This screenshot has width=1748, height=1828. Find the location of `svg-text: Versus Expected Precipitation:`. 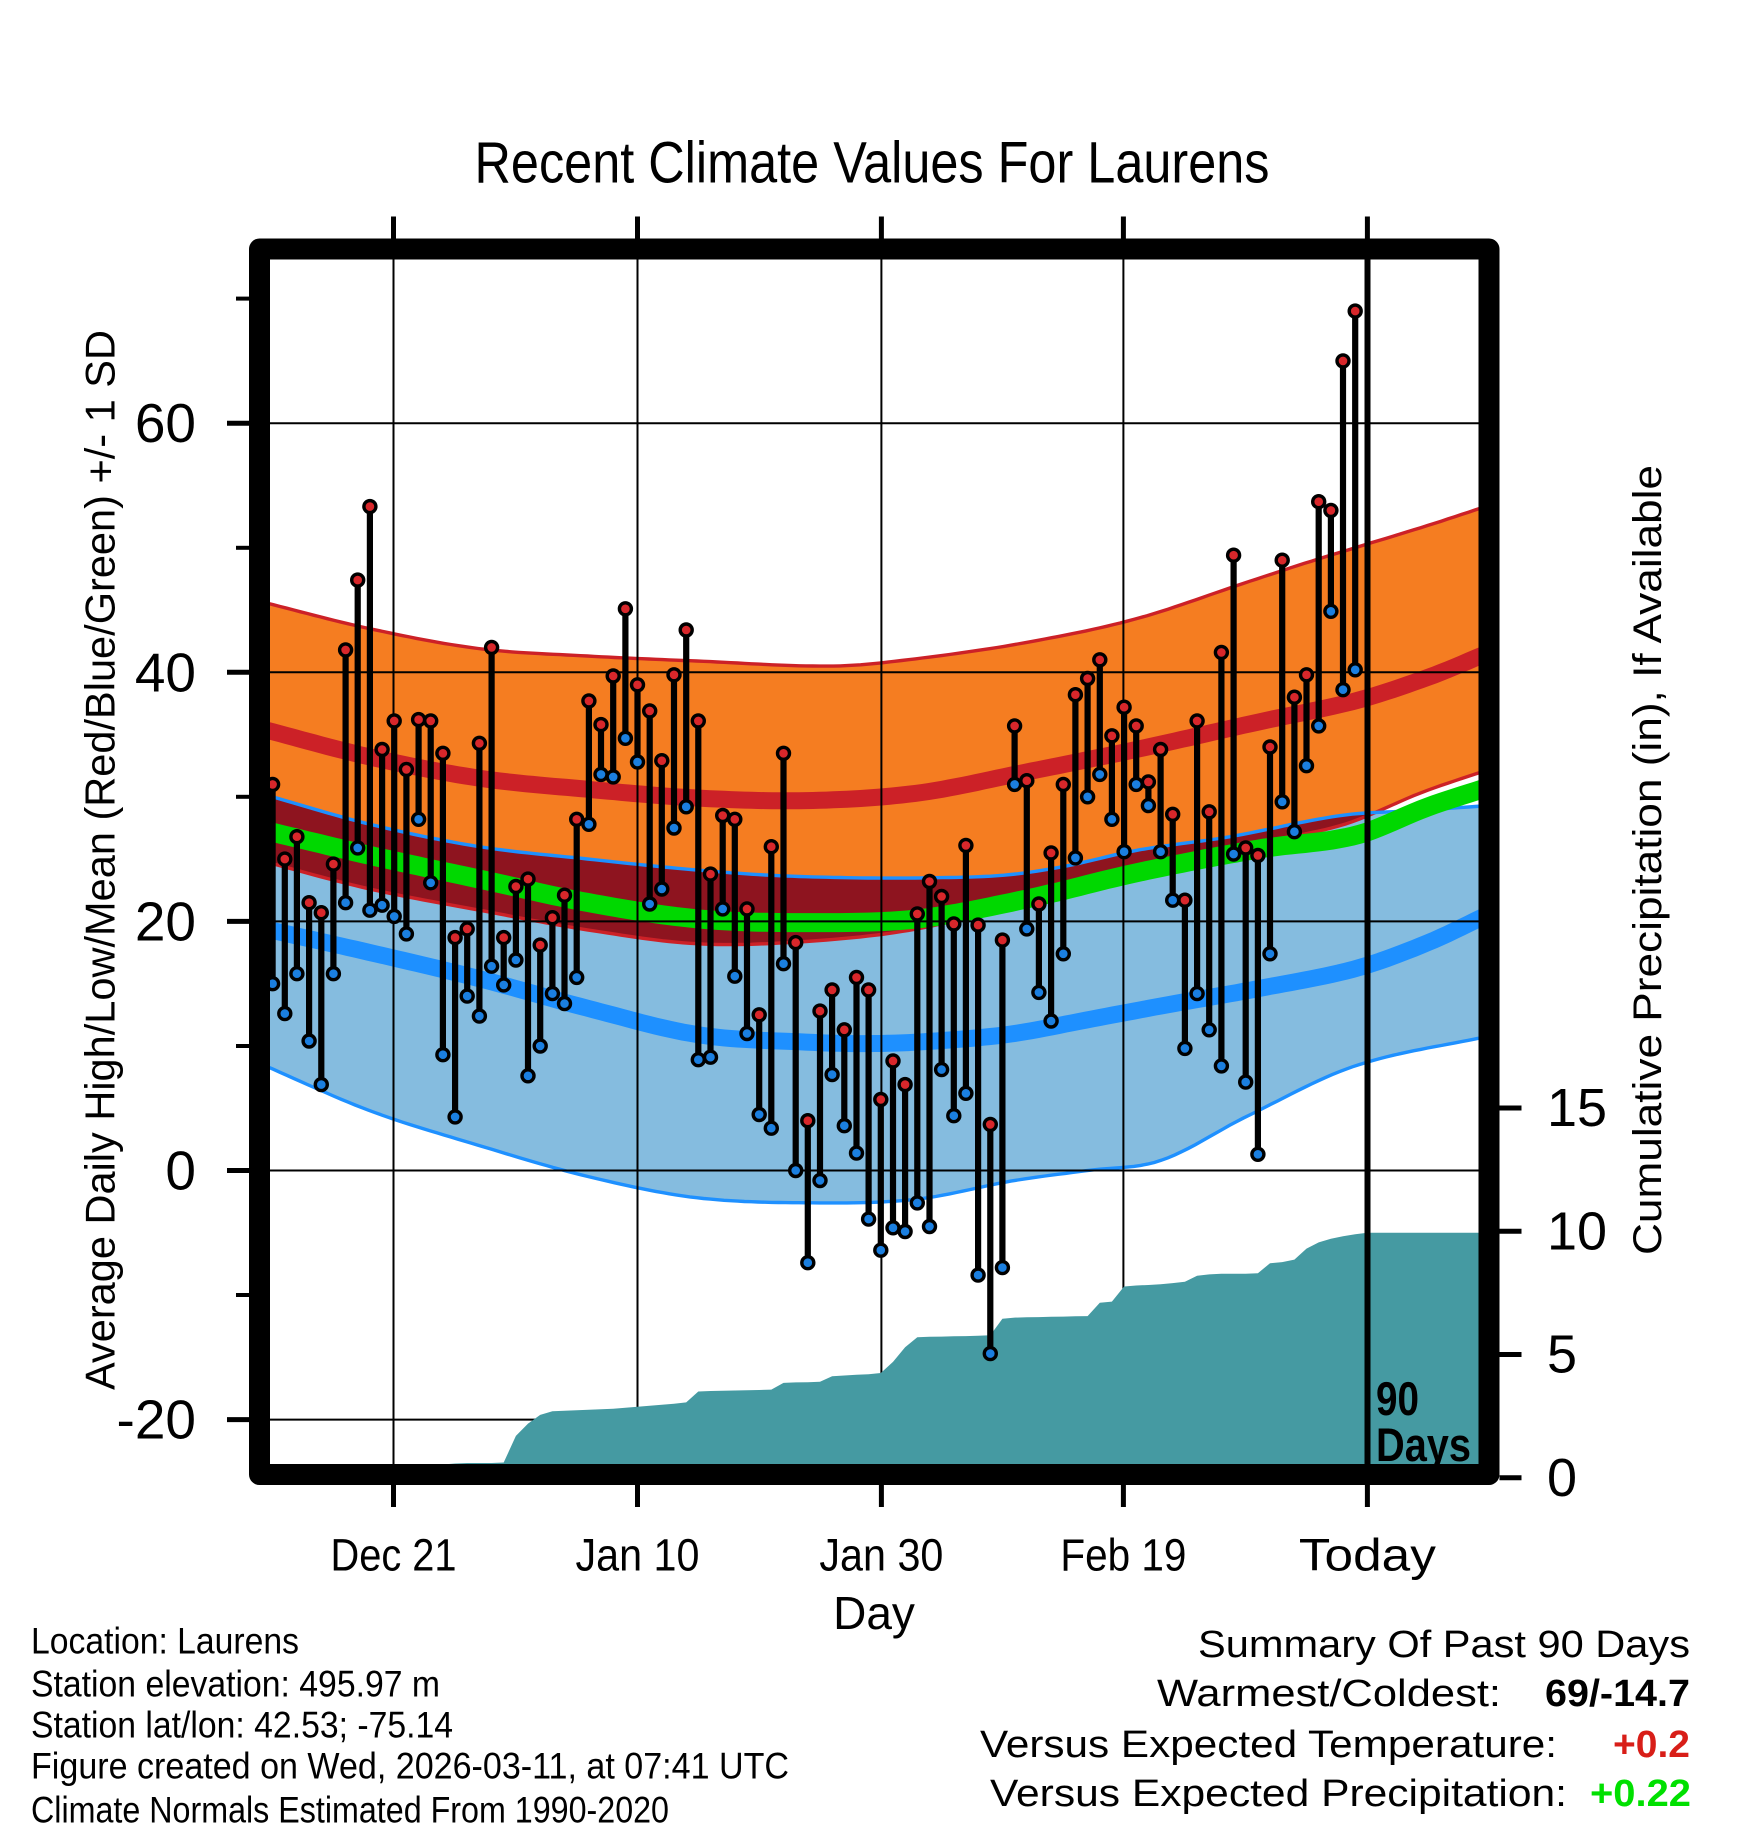

svg-text: Versus Expected Precipitation: is located at coordinates (1278, 1794).